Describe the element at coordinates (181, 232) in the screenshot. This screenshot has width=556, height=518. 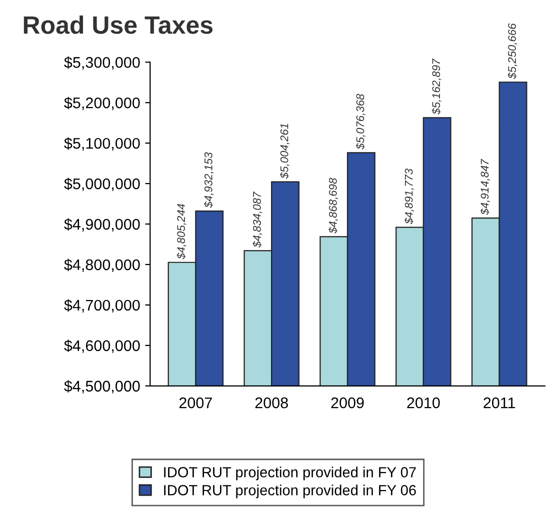
I see `data-label: $4,805,244` at that location.